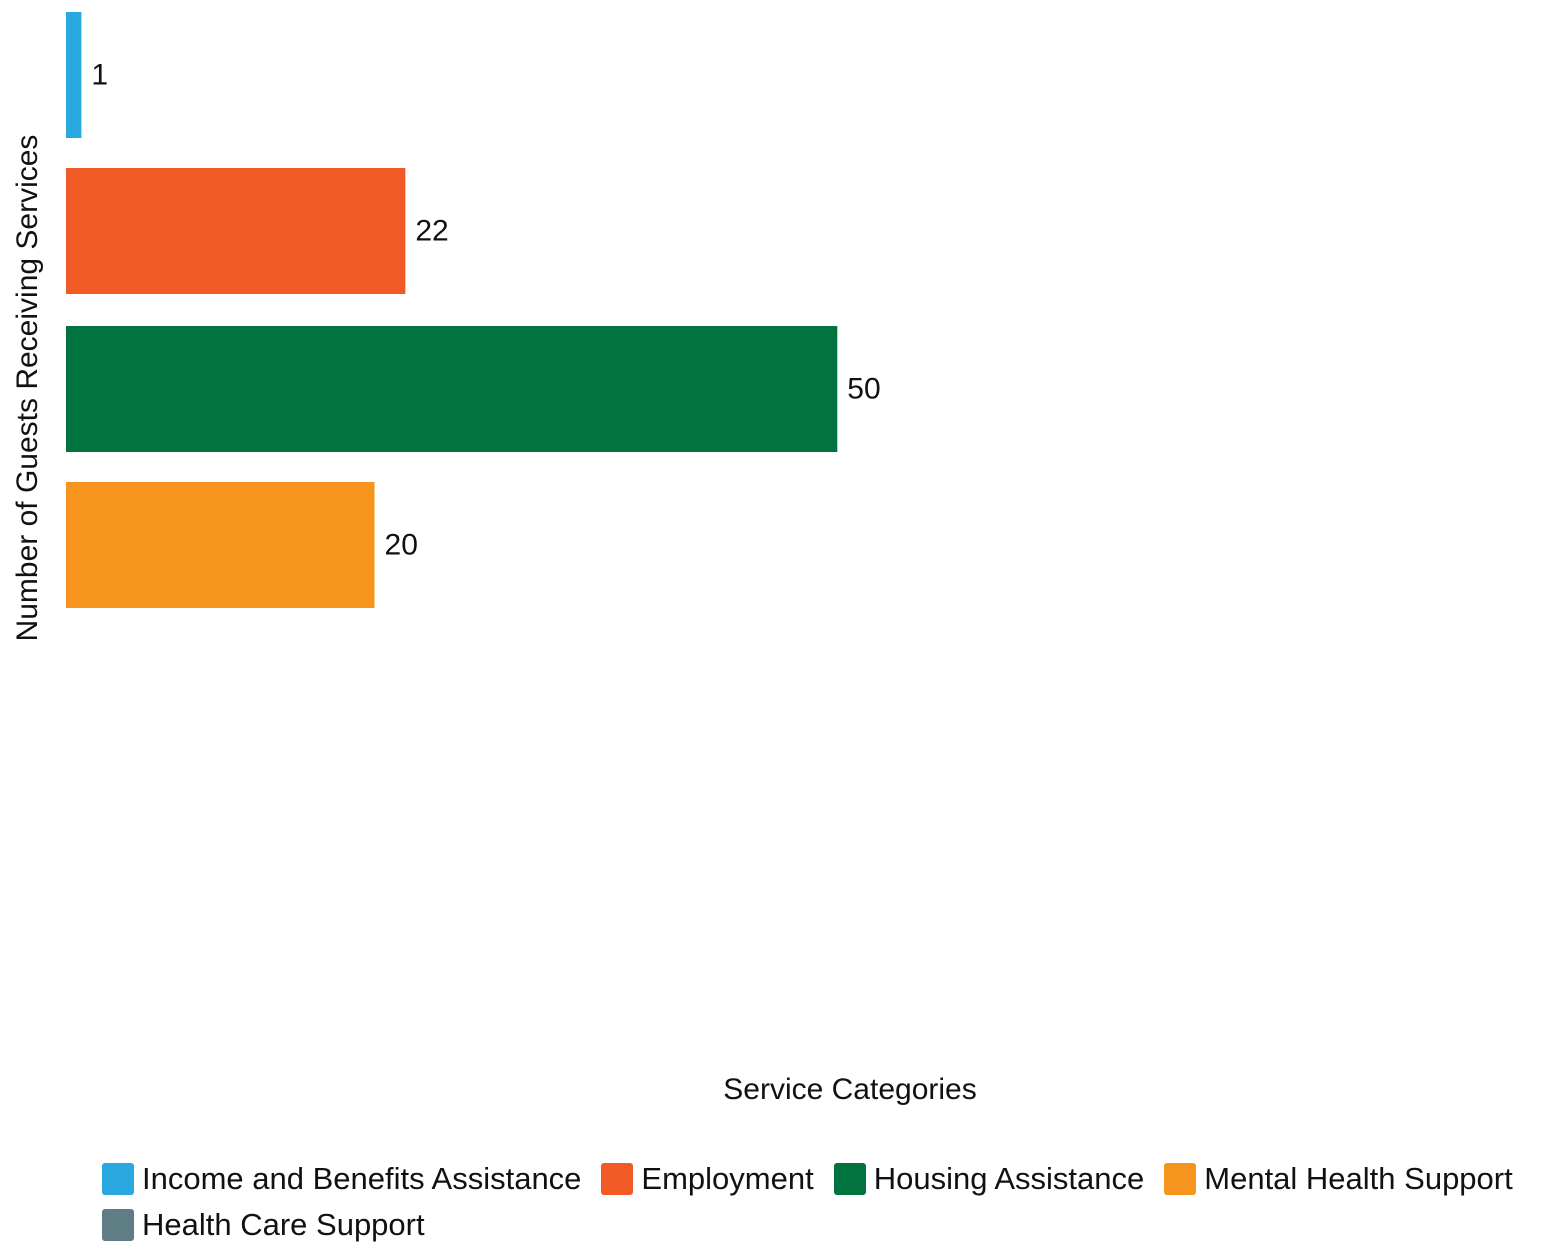 Image resolution: width=1550 pixels, height=1244 pixels. What do you see at coordinates (1358, 1178) in the screenshot?
I see `legend-label: Mental Health Support` at bounding box center [1358, 1178].